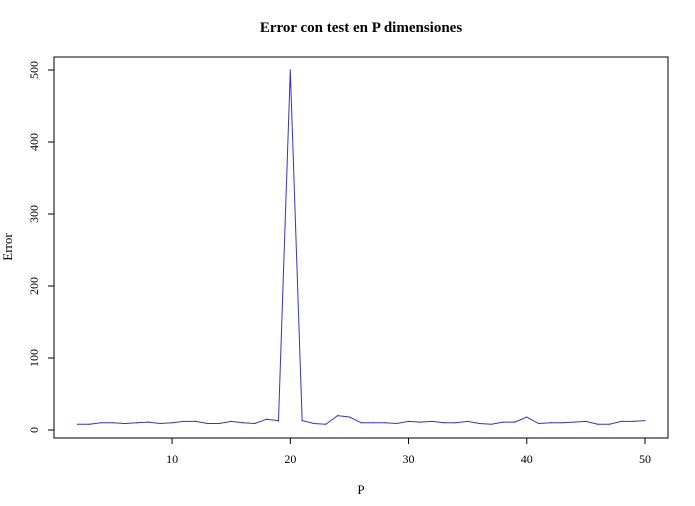 The image size is (695, 506). What do you see at coordinates (361, 28) in the screenshot?
I see `chart-title: Error con test en P dimensiones` at bounding box center [361, 28].